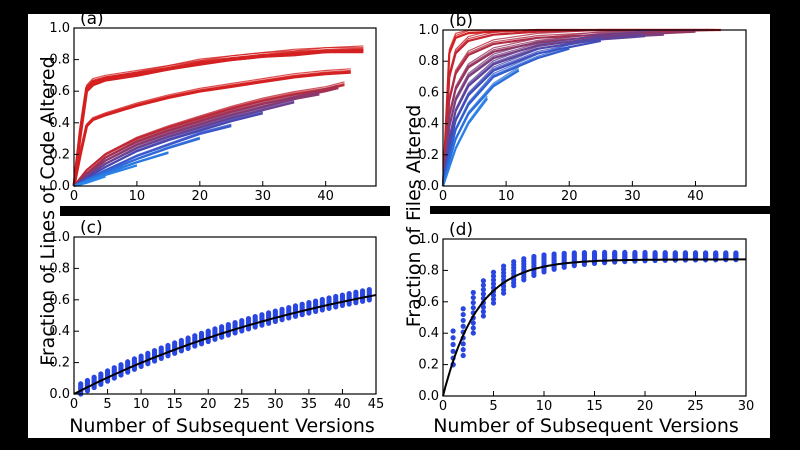 This screenshot has width=800, height=450. I want to click on x-tick-label: 35, so click(309, 404).